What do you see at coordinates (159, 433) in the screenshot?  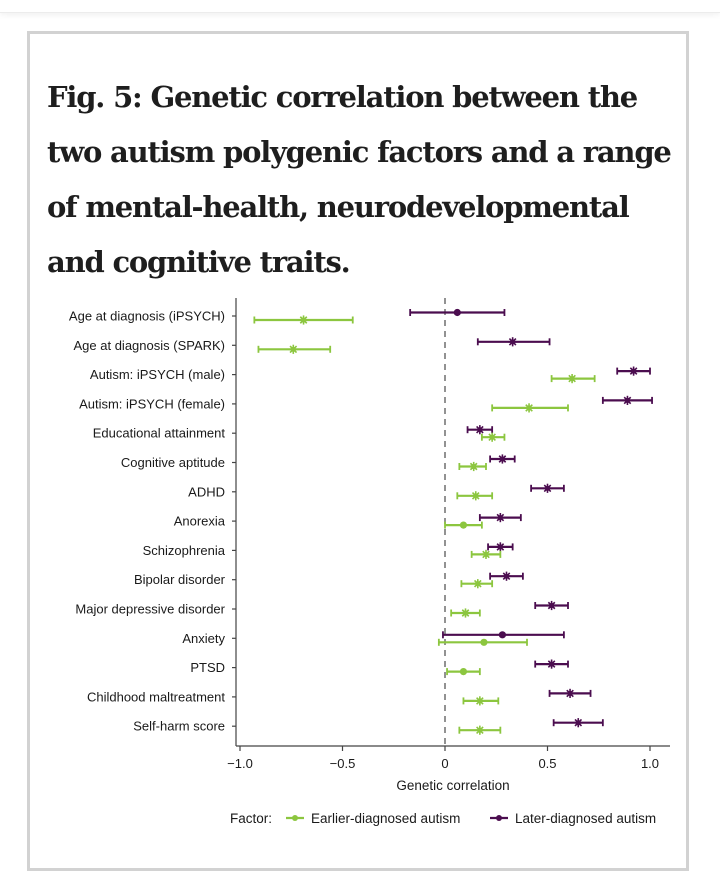 I see `y-category-label: Educational attainment` at bounding box center [159, 433].